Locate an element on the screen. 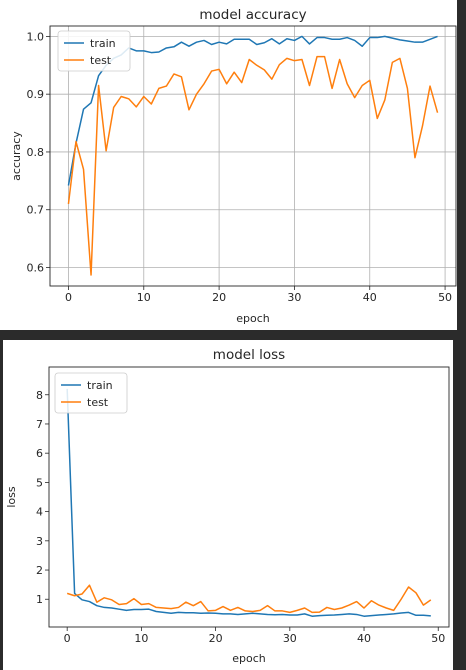 This screenshot has width=466, height=670. y-tick-label: 1 is located at coordinates (39, 599).